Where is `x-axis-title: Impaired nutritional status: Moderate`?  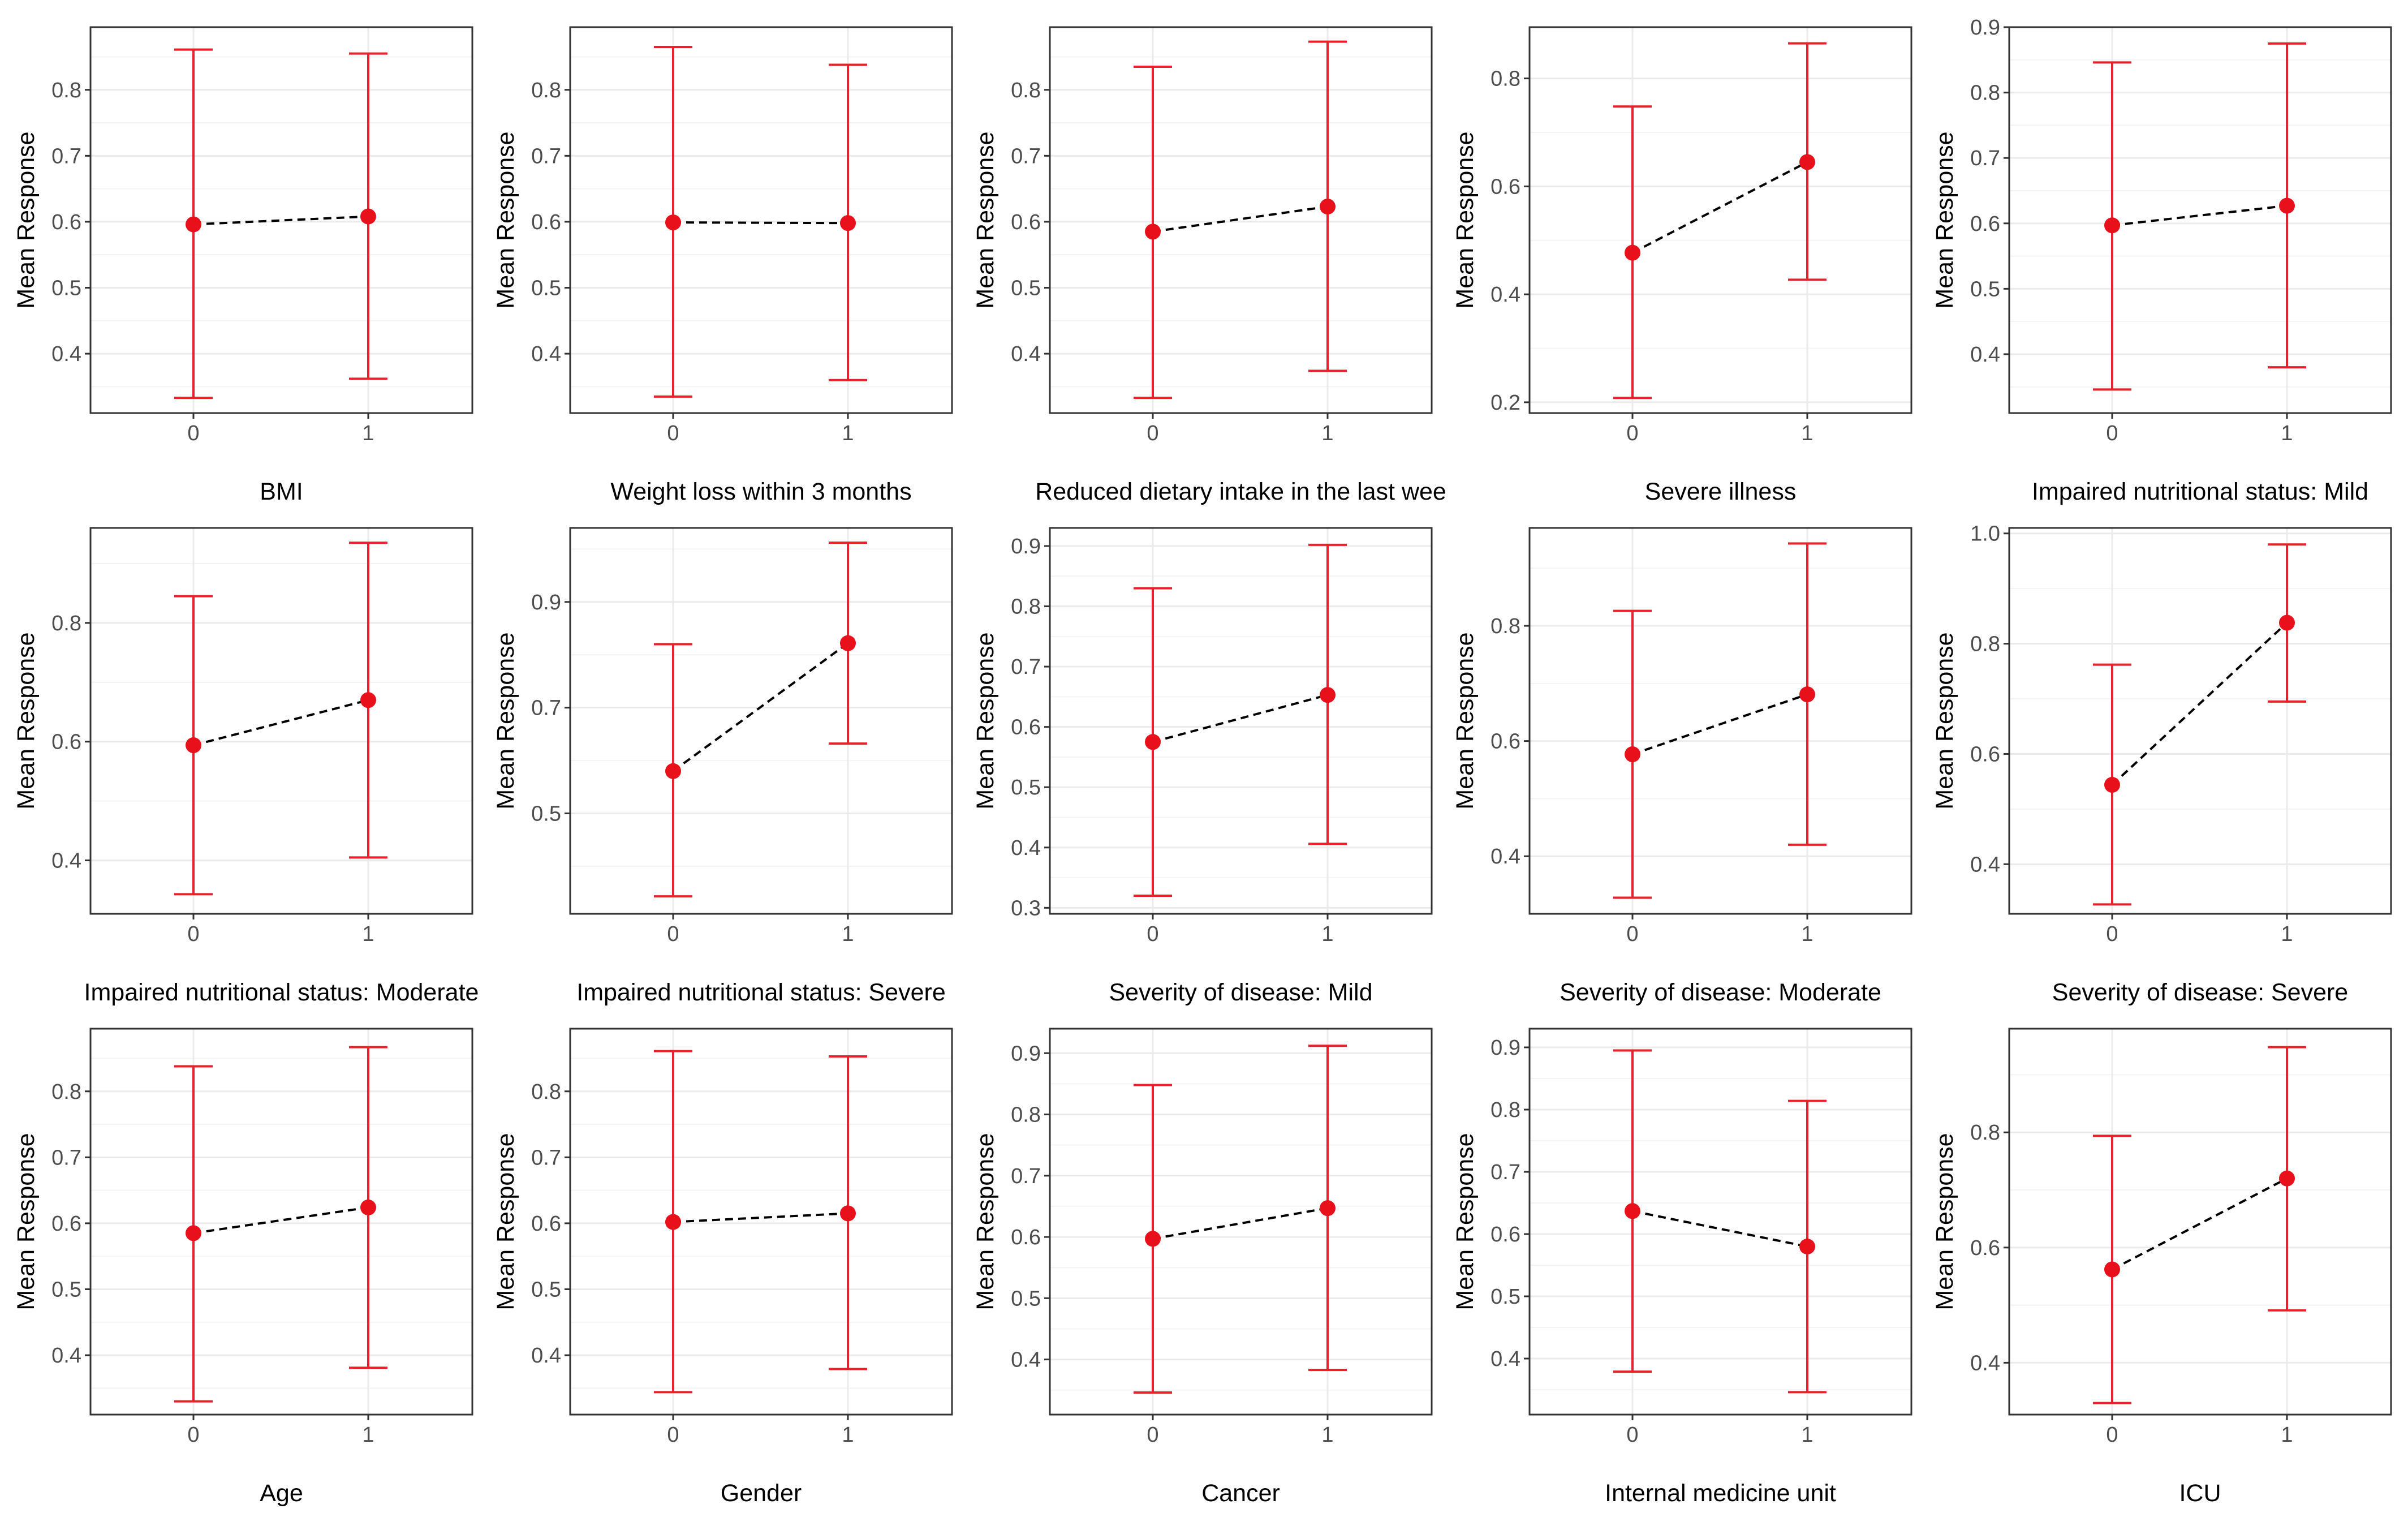
x-axis-title: Impaired nutritional status: Moderate is located at coordinates (281, 993).